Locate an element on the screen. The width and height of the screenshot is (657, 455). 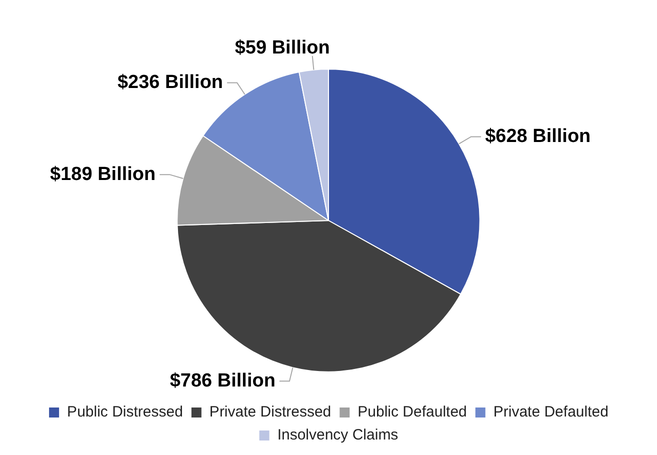
data-label: $236 Billion is located at coordinates (170, 82).